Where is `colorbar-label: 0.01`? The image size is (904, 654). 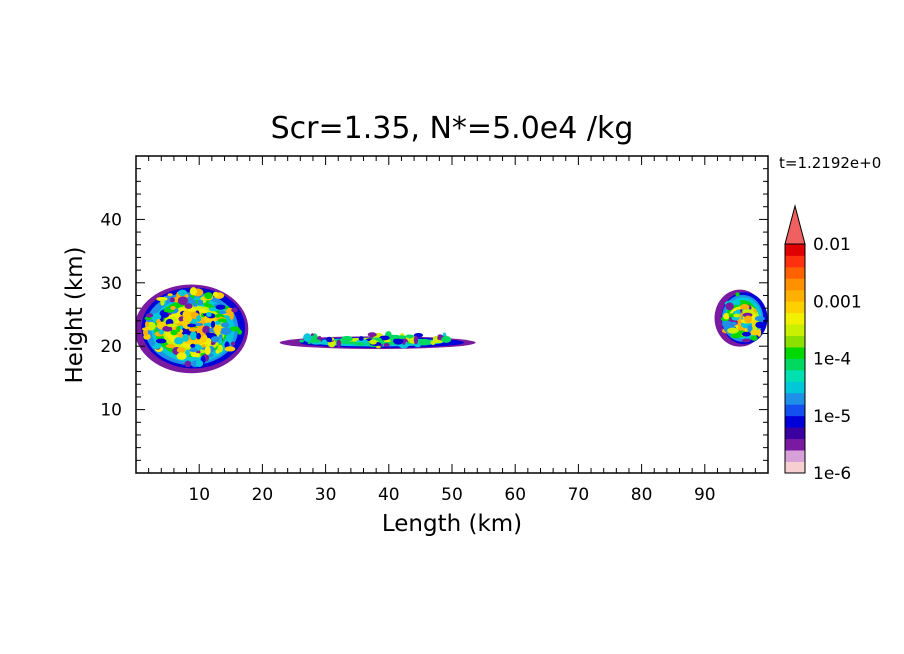
colorbar-label: 0.01 is located at coordinates (832, 245).